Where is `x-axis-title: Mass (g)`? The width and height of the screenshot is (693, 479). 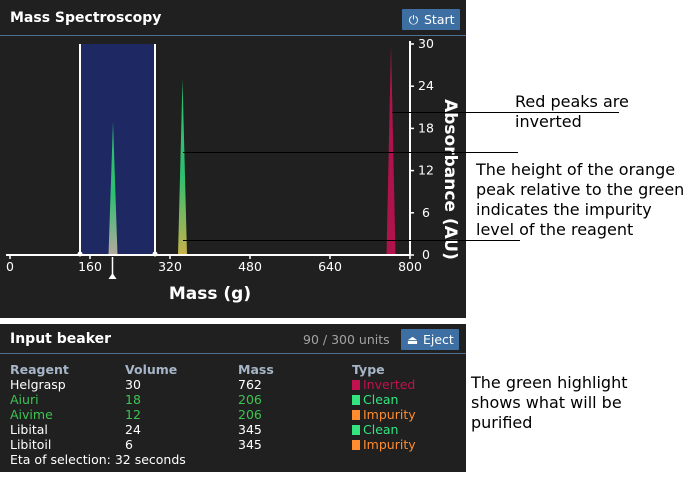 x-axis-title: Mass (g) is located at coordinates (210, 294).